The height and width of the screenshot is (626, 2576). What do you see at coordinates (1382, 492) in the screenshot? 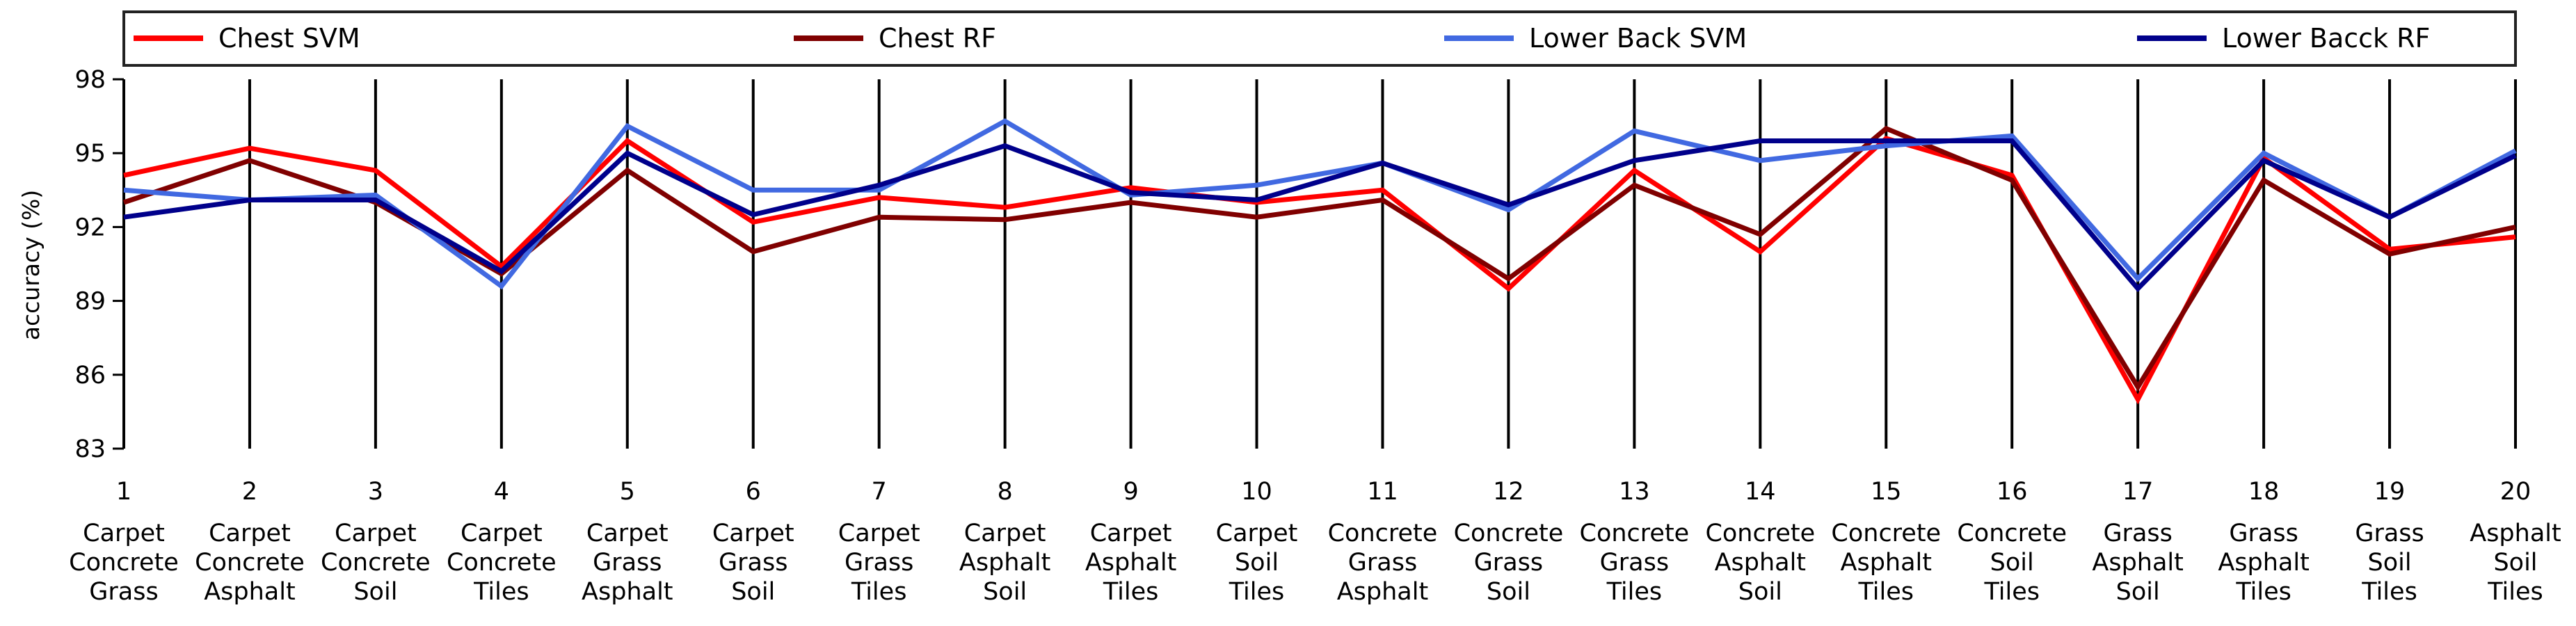
I see `x-tick-label: 11` at bounding box center [1382, 492].